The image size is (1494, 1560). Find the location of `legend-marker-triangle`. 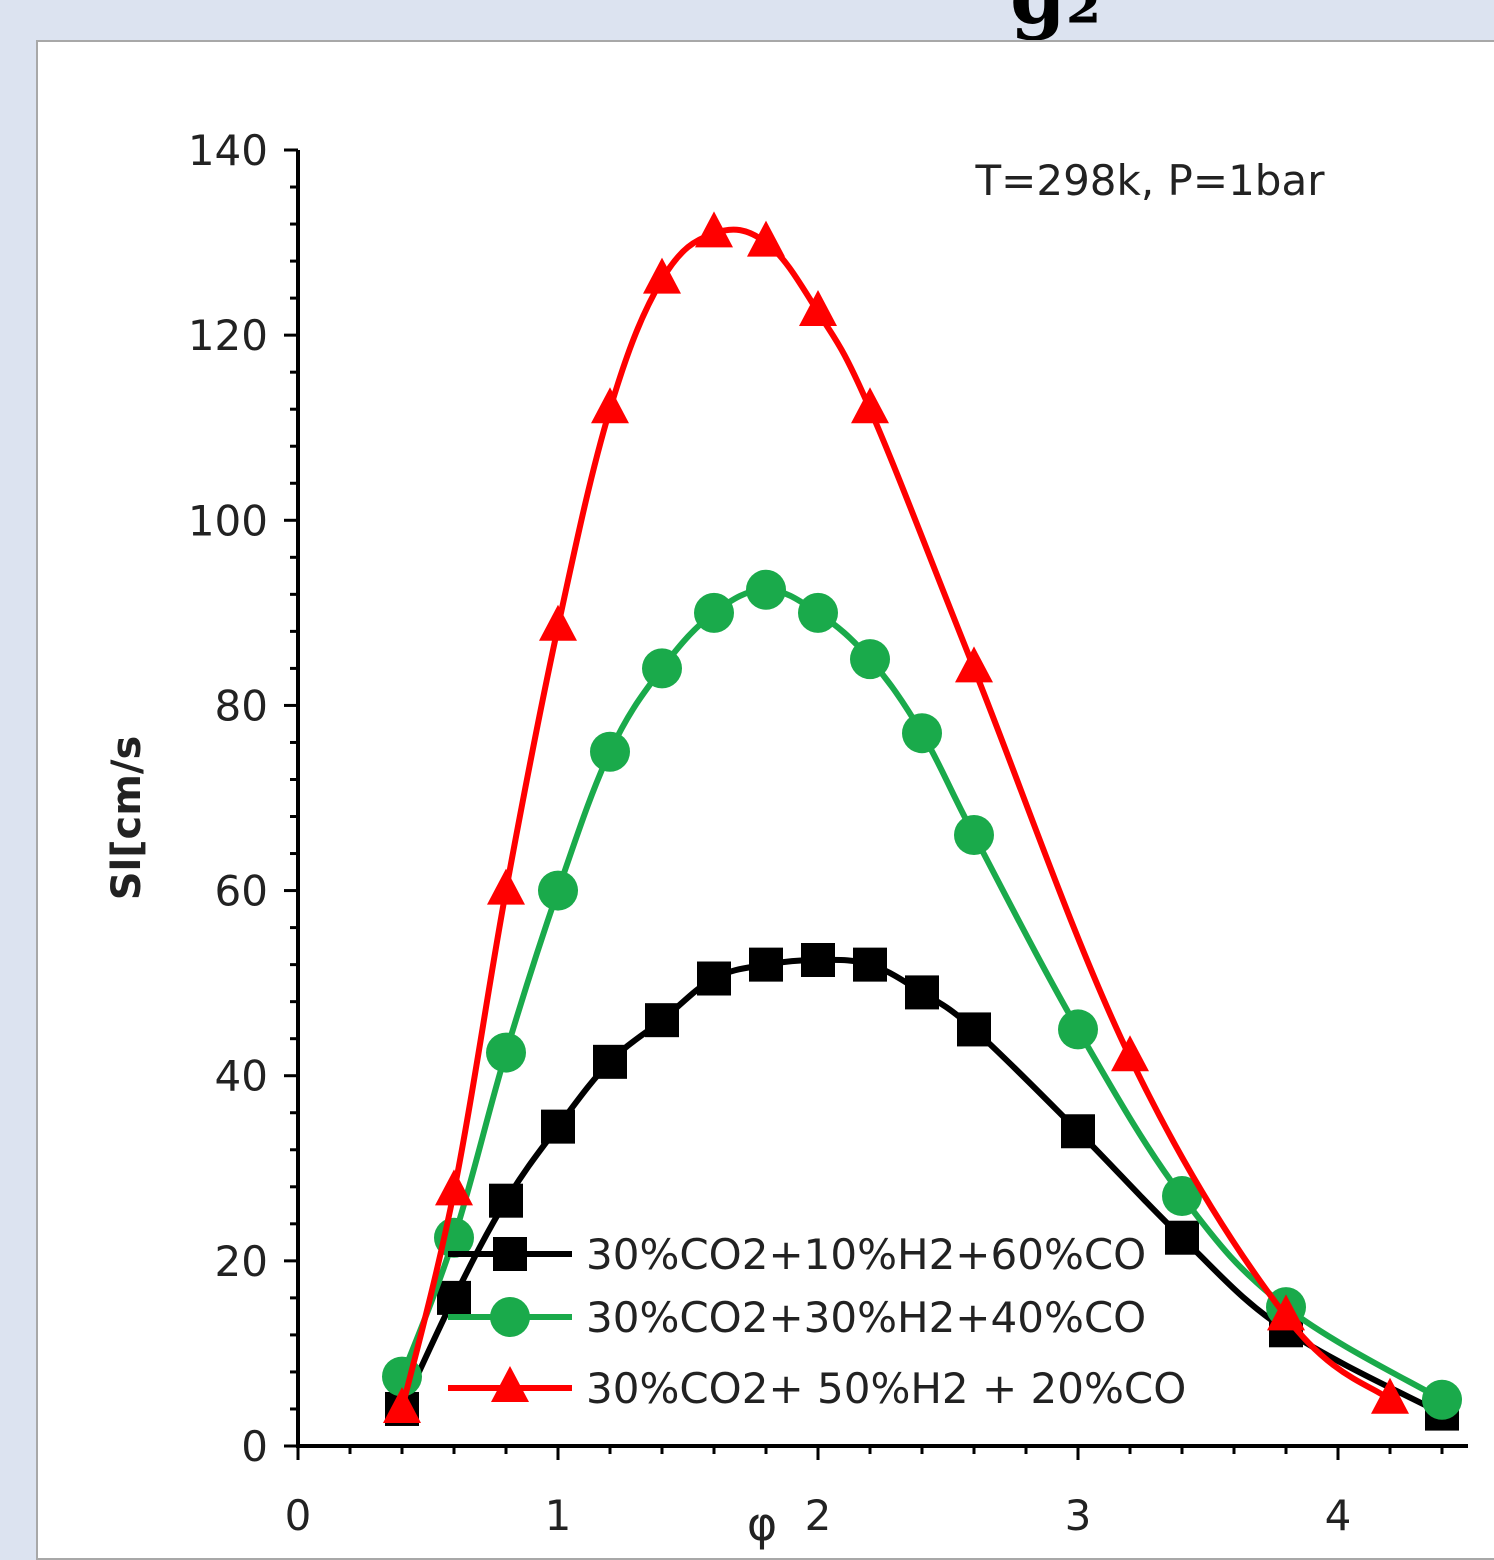

legend-marker-triangle is located at coordinates (510, 1384).